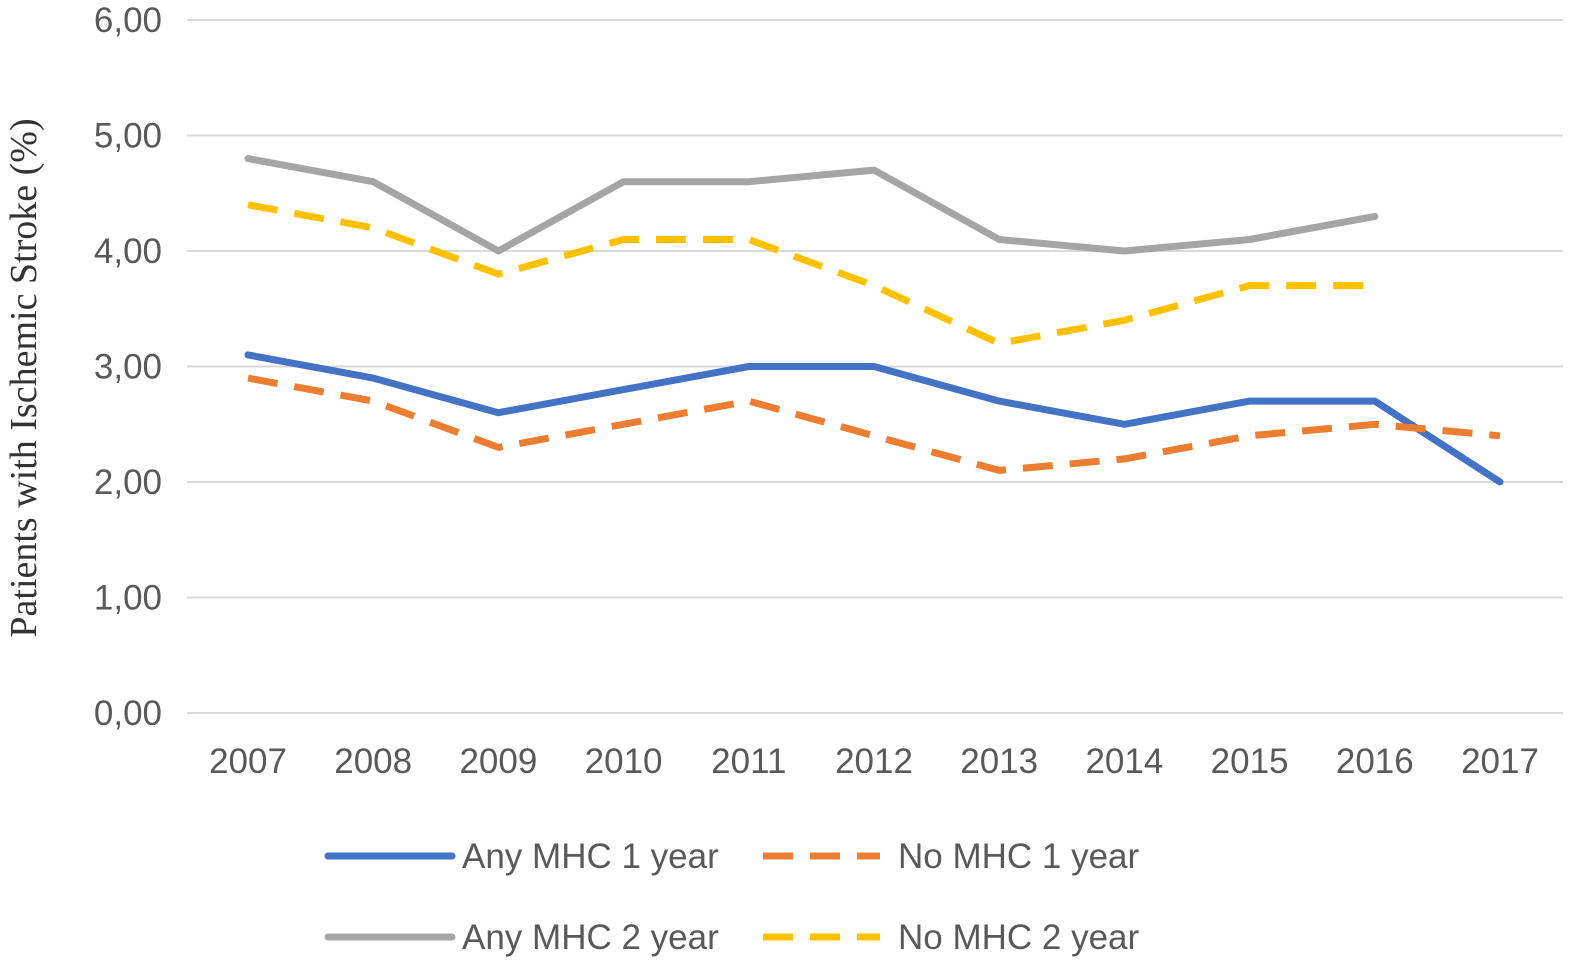 This screenshot has height=976, width=1591. Describe the element at coordinates (748, 761) in the screenshot. I see `x-tick-label: 2011` at that location.